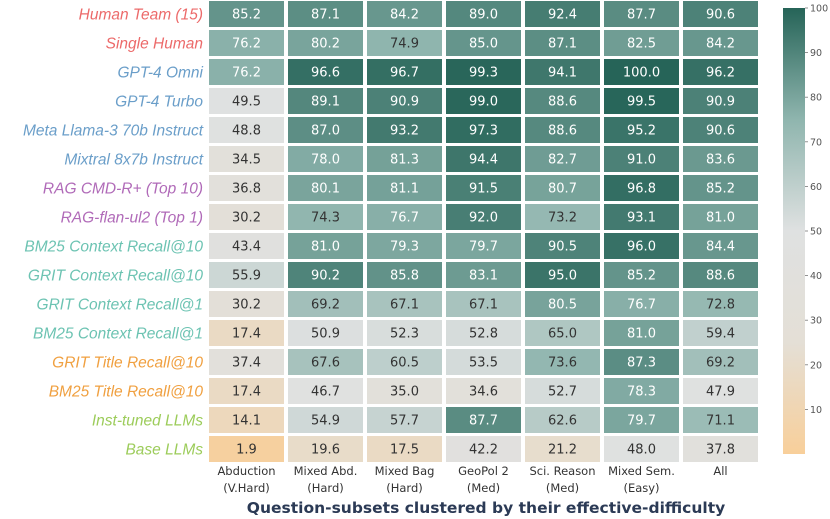 This screenshot has width=830, height=519. What do you see at coordinates (805, 229) in the screenshot?
I see `colorbar: 10 20 30 40 50 60 70 80 90 100` at bounding box center [805, 229].